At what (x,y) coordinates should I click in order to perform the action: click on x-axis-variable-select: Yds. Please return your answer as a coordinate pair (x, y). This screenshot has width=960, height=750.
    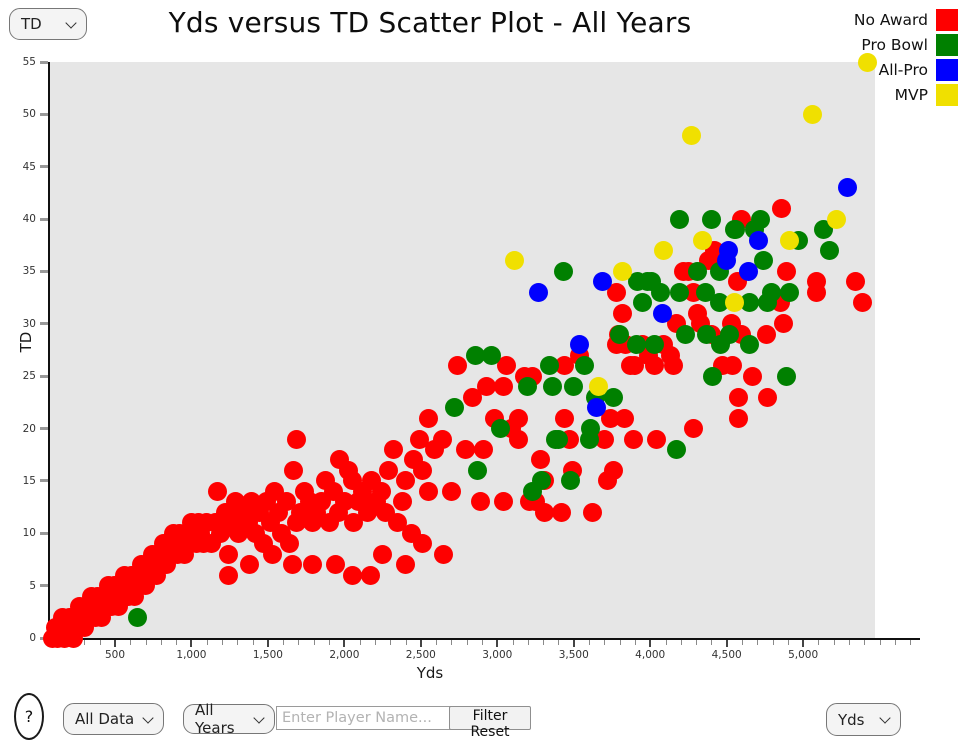
    Looking at the image, I should click on (863, 719).